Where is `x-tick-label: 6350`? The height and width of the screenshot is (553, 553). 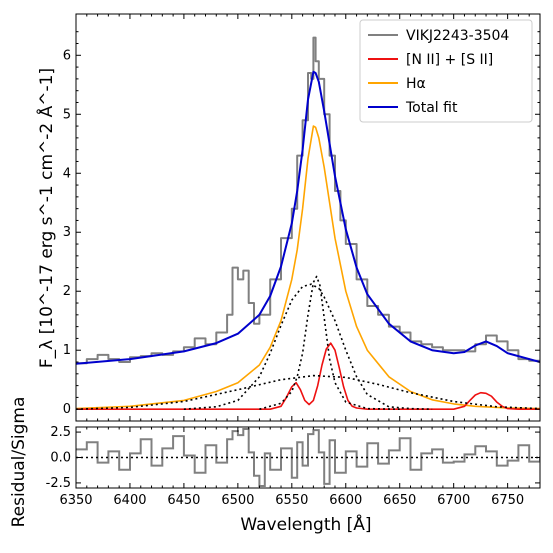
x-tick-label: 6350 is located at coordinates (75, 500).